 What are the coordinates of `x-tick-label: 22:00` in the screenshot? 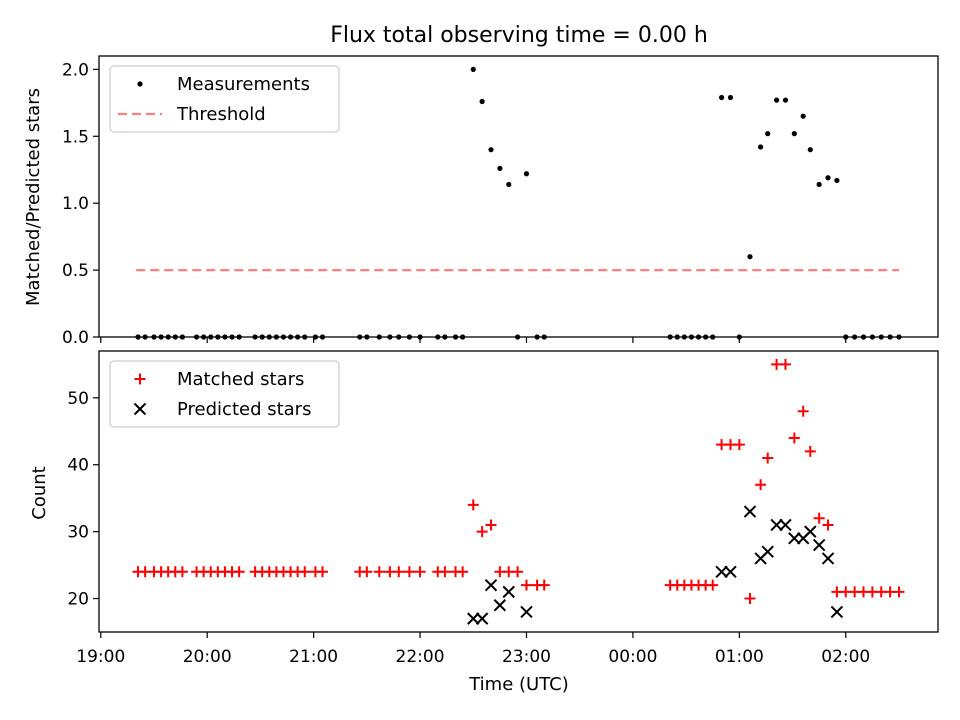 It's located at (420, 657).